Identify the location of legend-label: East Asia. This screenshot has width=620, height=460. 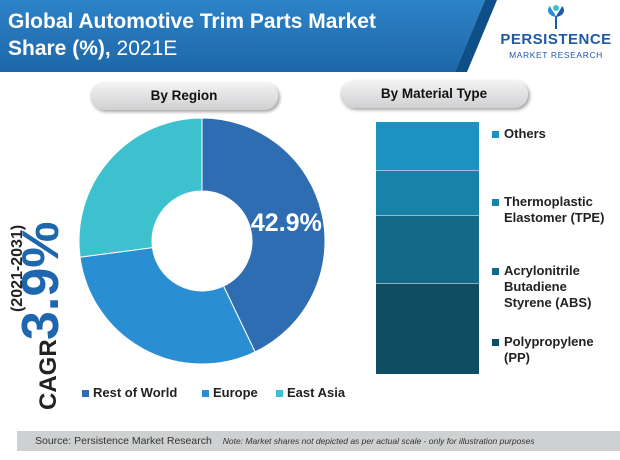
(316, 392).